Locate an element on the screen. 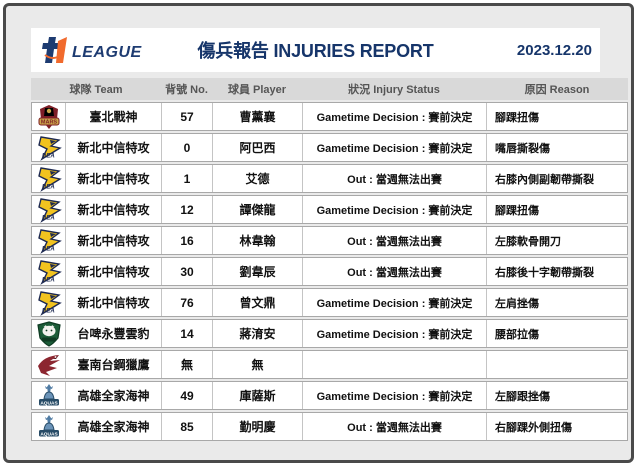 The height and width of the screenshot is (473, 640). table-row: AQUAS 高雄全家海神 85 勤明慶 Out : 當週無法出賽 右腳踝外側扭傷 is located at coordinates (329, 426).